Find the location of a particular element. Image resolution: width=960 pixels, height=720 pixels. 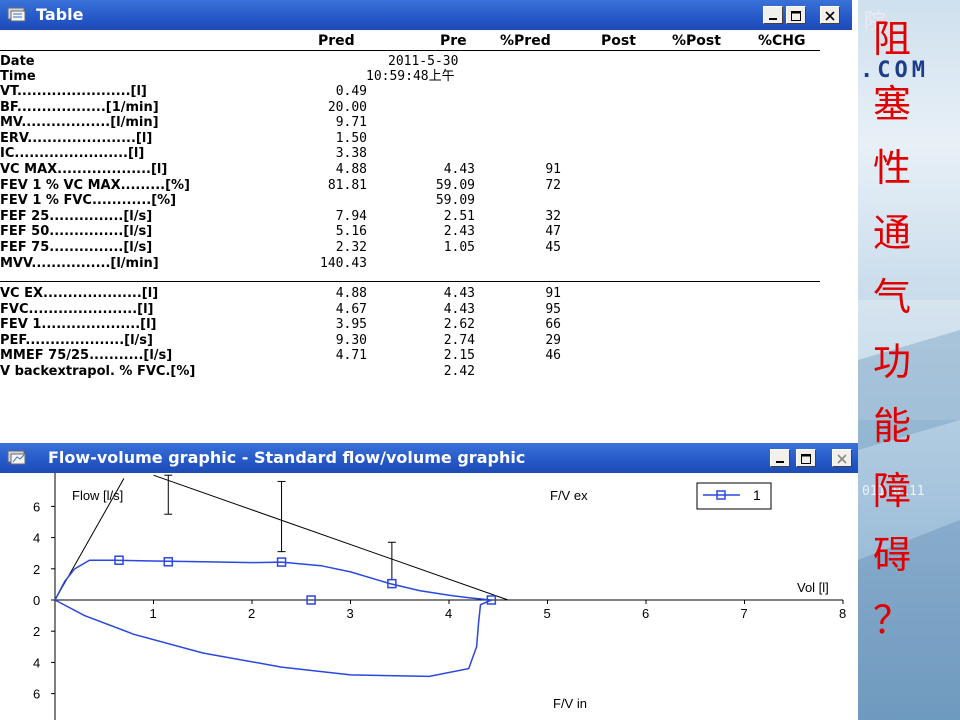

side-caption-char: 功 is located at coordinates (892, 362).